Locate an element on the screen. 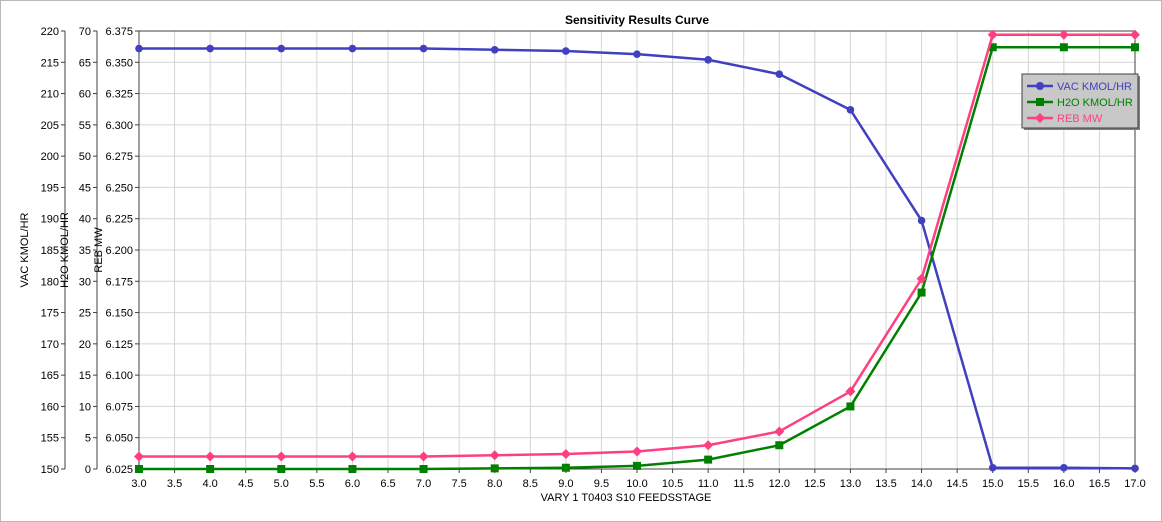 Image resolution: width=1162 pixels, height=522 pixels. x-tick-label: 6.0 is located at coordinates (352, 484).